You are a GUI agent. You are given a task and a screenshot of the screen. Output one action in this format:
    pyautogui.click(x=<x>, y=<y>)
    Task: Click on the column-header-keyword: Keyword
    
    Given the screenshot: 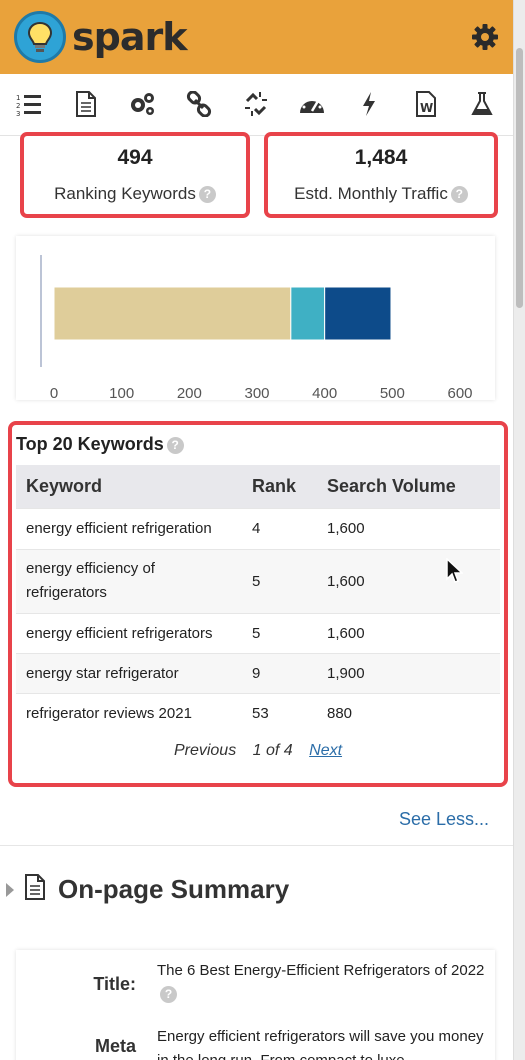 What is the action you would take?
    pyautogui.click(x=129, y=486)
    